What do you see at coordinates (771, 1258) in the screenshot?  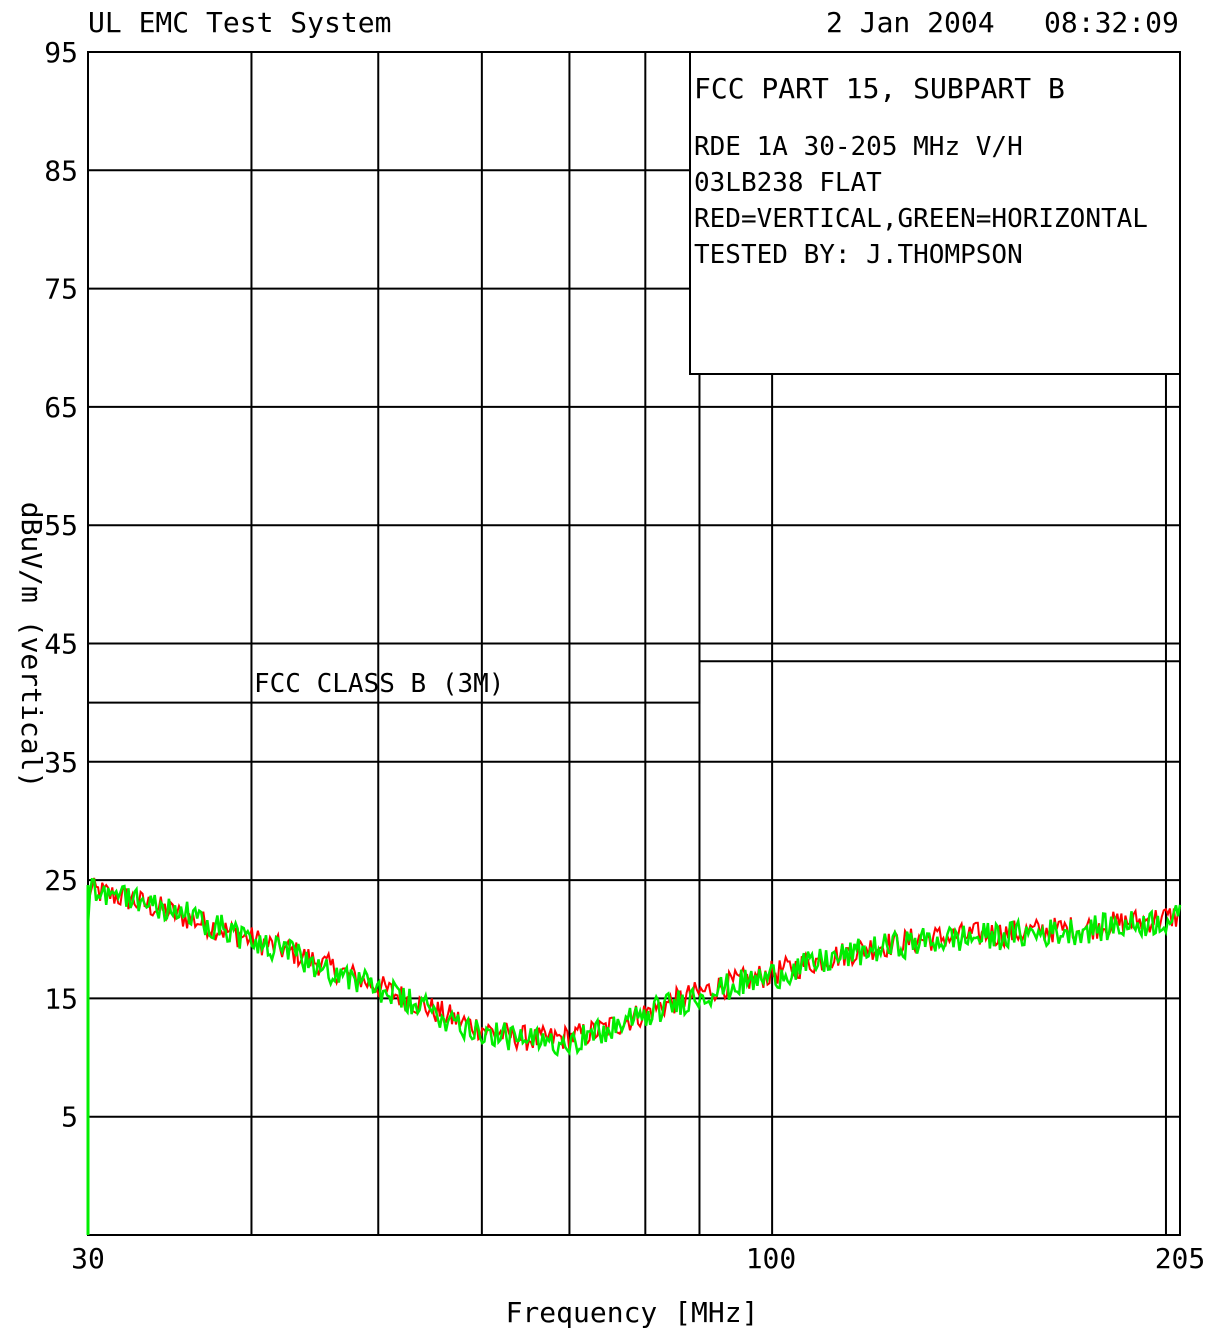 I see `x-tick-label-100: 100` at bounding box center [771, 1258].